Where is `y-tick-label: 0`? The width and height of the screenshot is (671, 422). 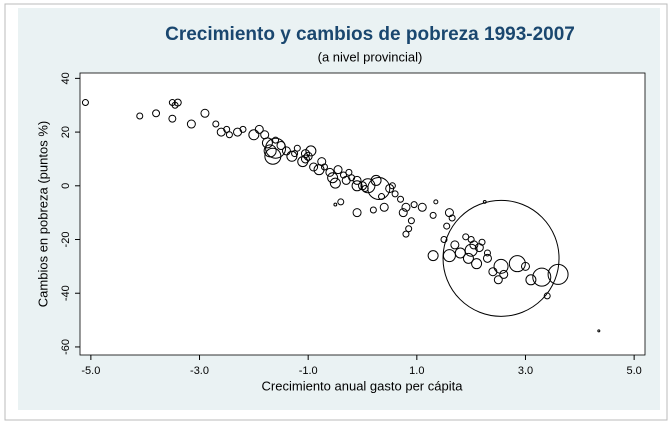
y-tick-label: 0 is located at coordinates (66, 186).